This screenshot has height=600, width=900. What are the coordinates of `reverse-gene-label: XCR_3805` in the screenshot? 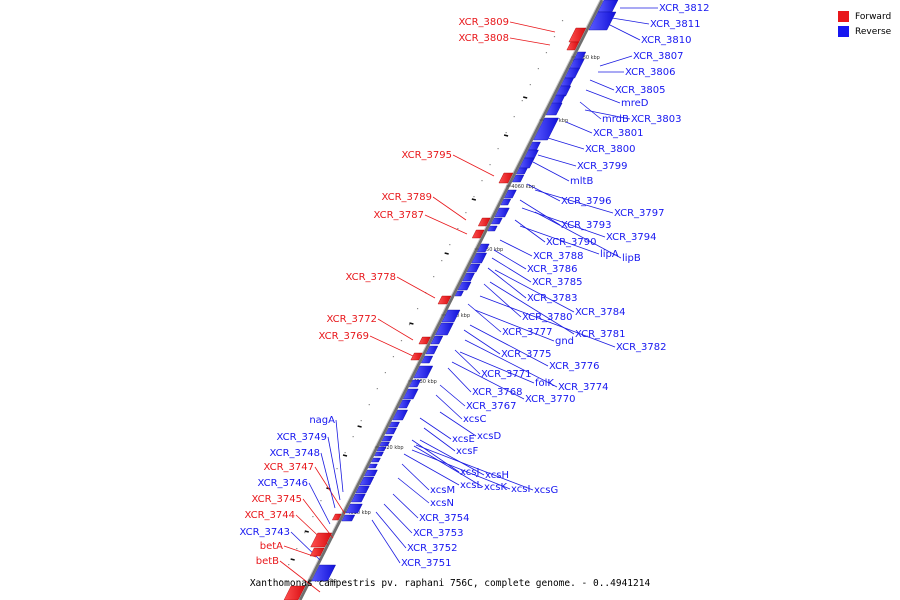 It's located at (640, 90).